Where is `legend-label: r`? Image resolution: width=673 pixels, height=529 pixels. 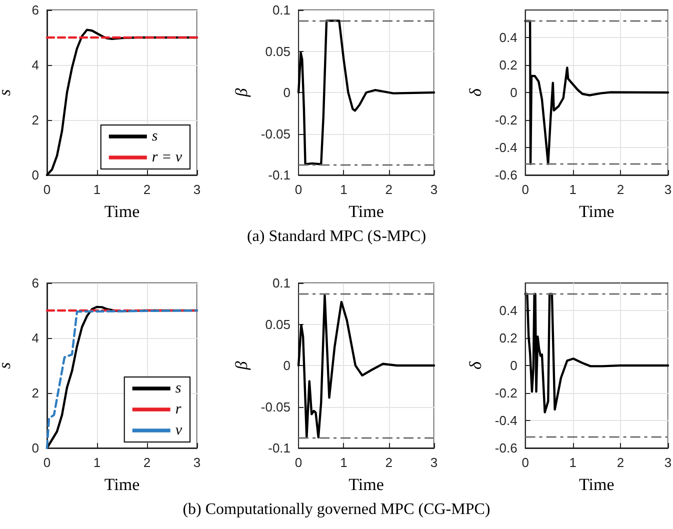
legend-label: r is located at coordinates (178, 410).